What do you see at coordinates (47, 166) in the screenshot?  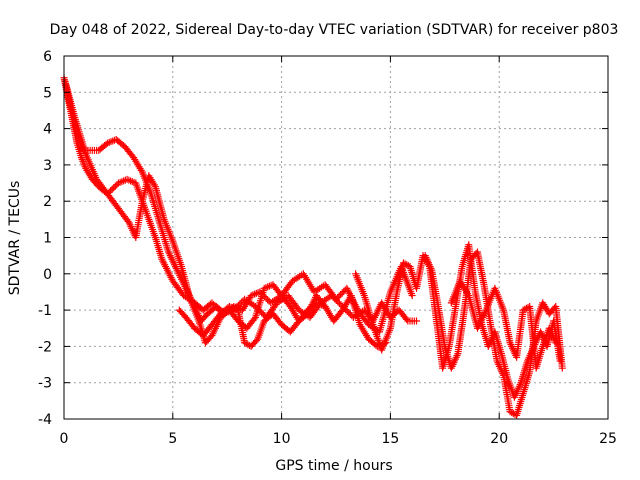 I see `y-tick-label: 3` at bounding box center [47, 166].